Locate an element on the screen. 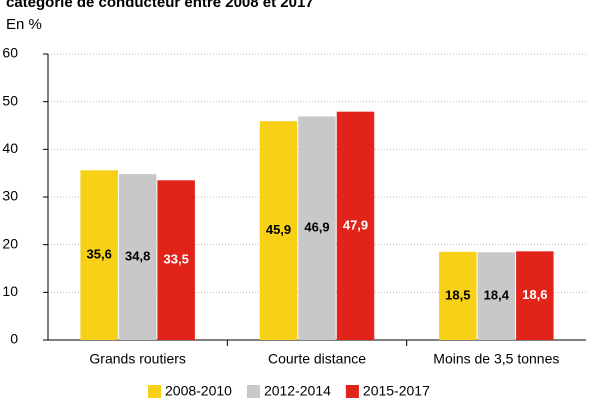 The width and height of the screenshot is (590, 401). value-label: 34,8 is located at coordinates (137, 255).